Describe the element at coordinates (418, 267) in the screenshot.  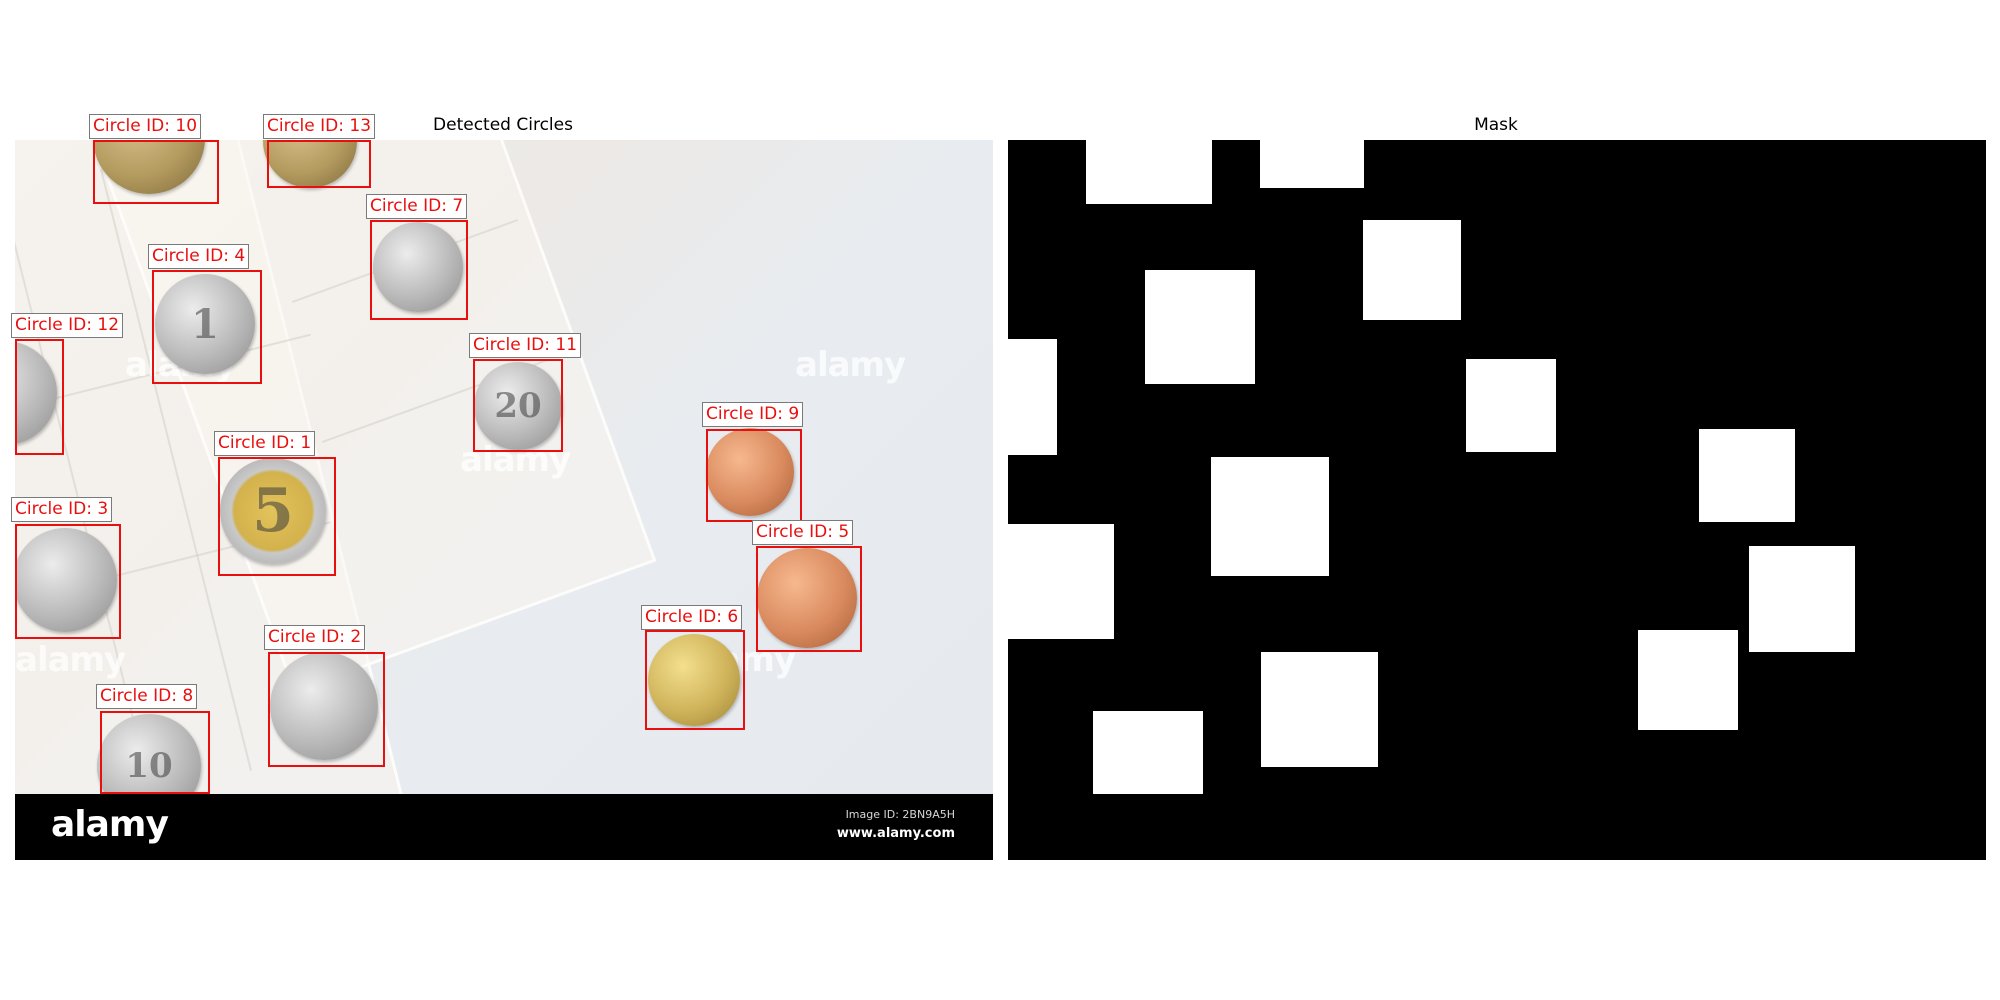
I see `coin-pfennig` at that location.